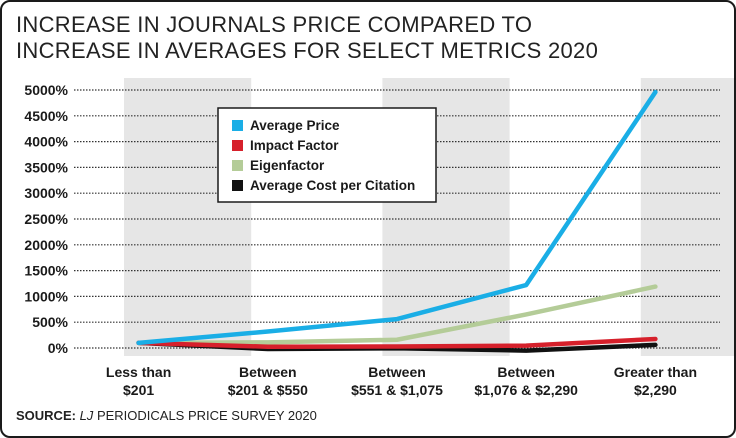 This screenshot has width=736, height=438. I want to click on y-tick-label: 4500%, so click(46, 116).